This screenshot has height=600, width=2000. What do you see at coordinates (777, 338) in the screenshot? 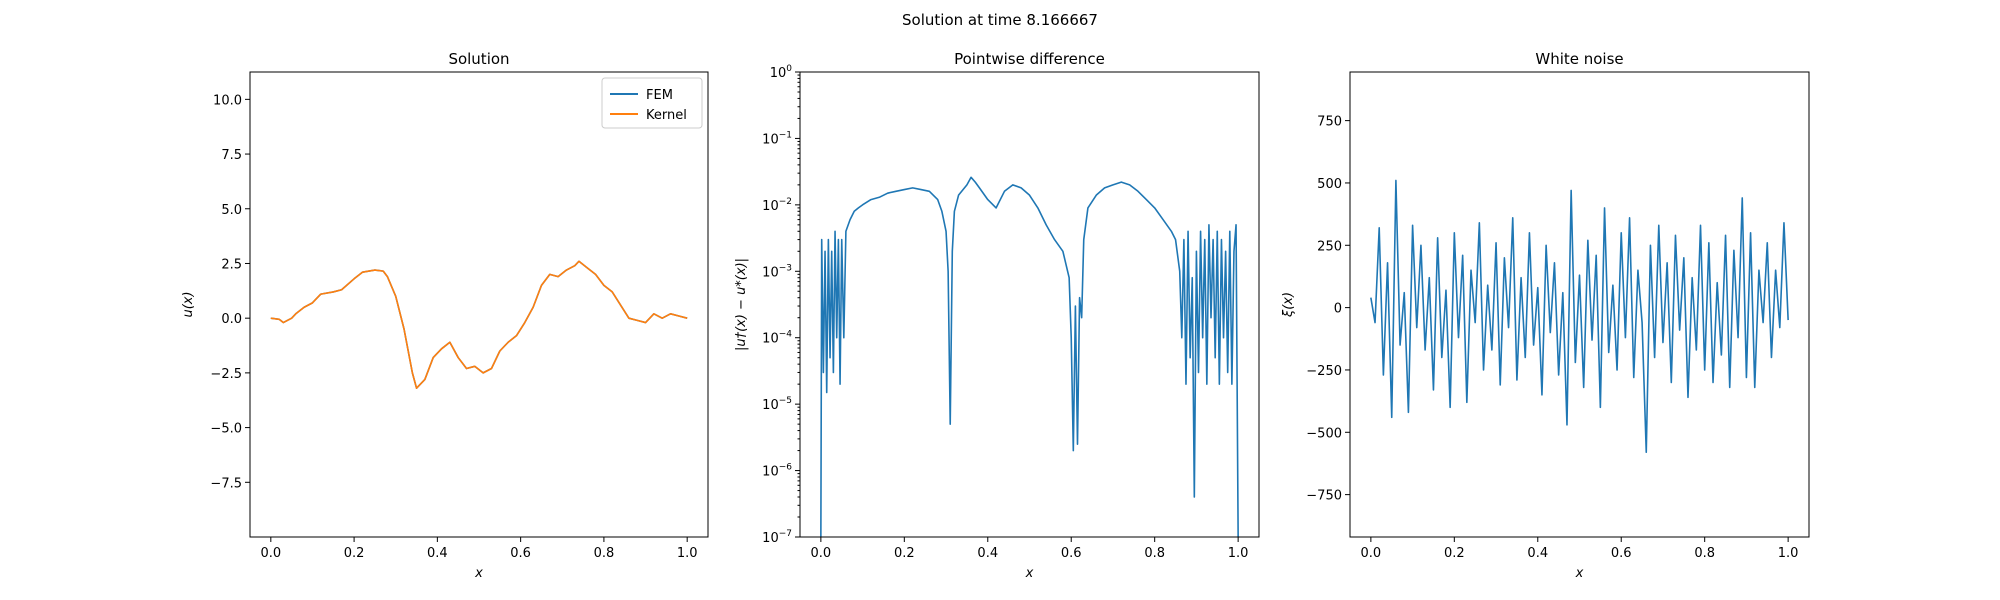
I see `y-tick-label: 10⁻⁴` at bounding box center [777, 338].